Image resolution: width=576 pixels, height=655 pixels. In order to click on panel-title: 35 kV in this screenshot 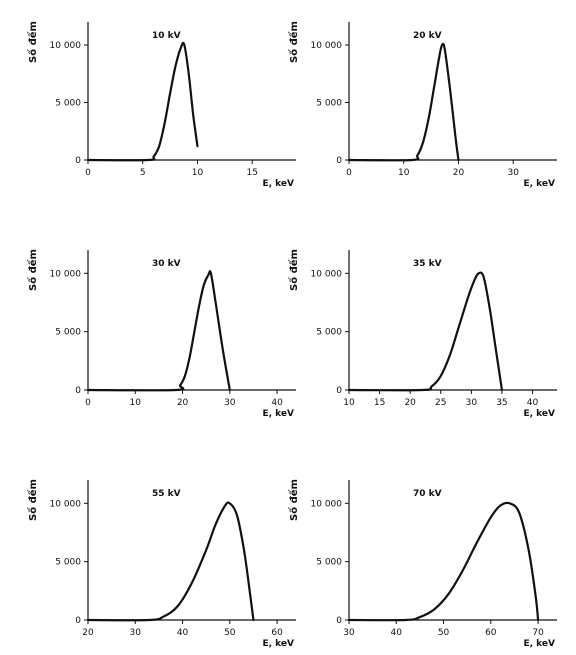, I will do `click(427, 264)`.